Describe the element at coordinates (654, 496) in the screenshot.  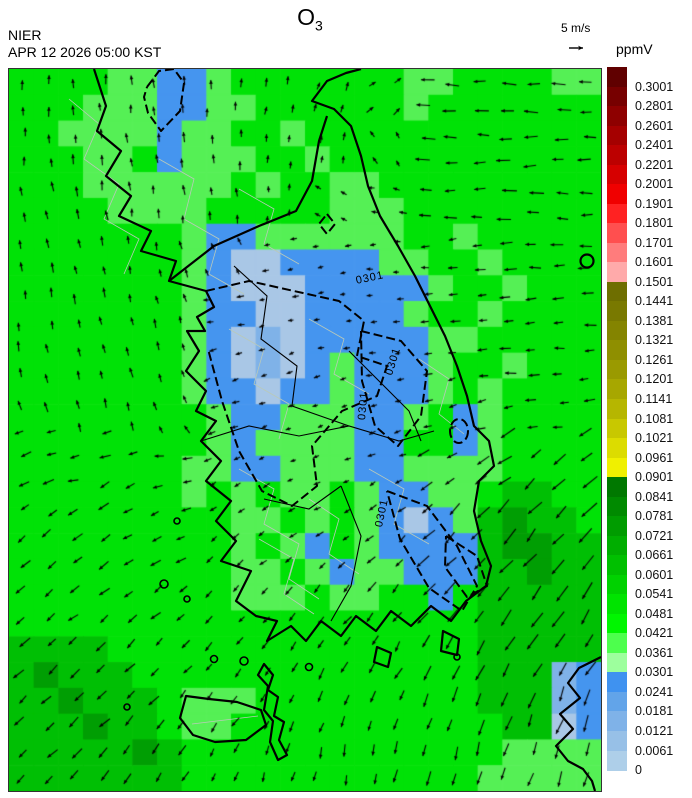
I see `colorbar-tick-label: 0.0841` at that location.